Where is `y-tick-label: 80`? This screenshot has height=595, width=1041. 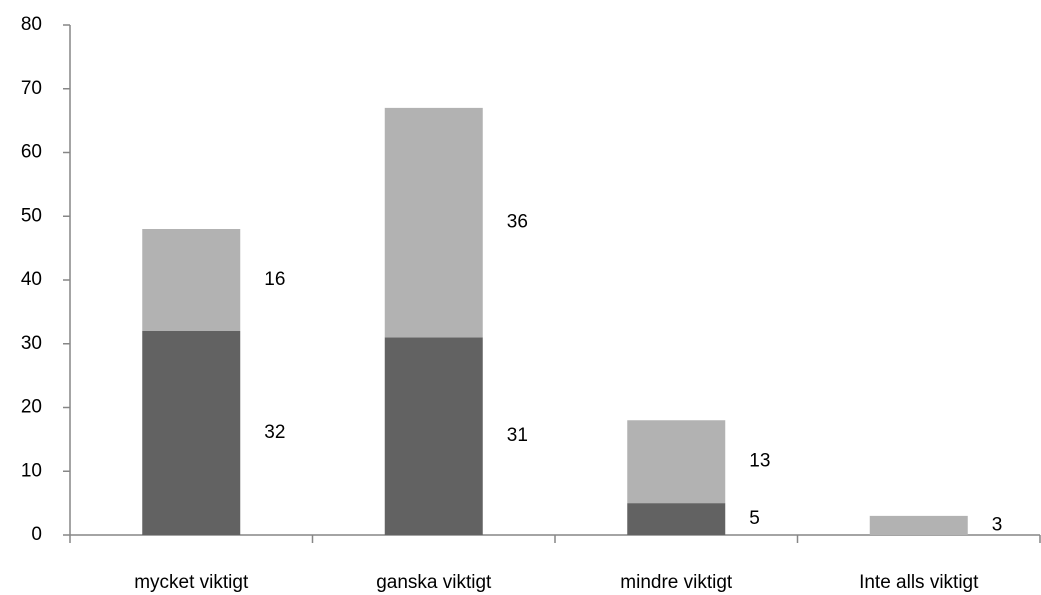 y-tick-label: 80 is located at coordinates (31, 24).